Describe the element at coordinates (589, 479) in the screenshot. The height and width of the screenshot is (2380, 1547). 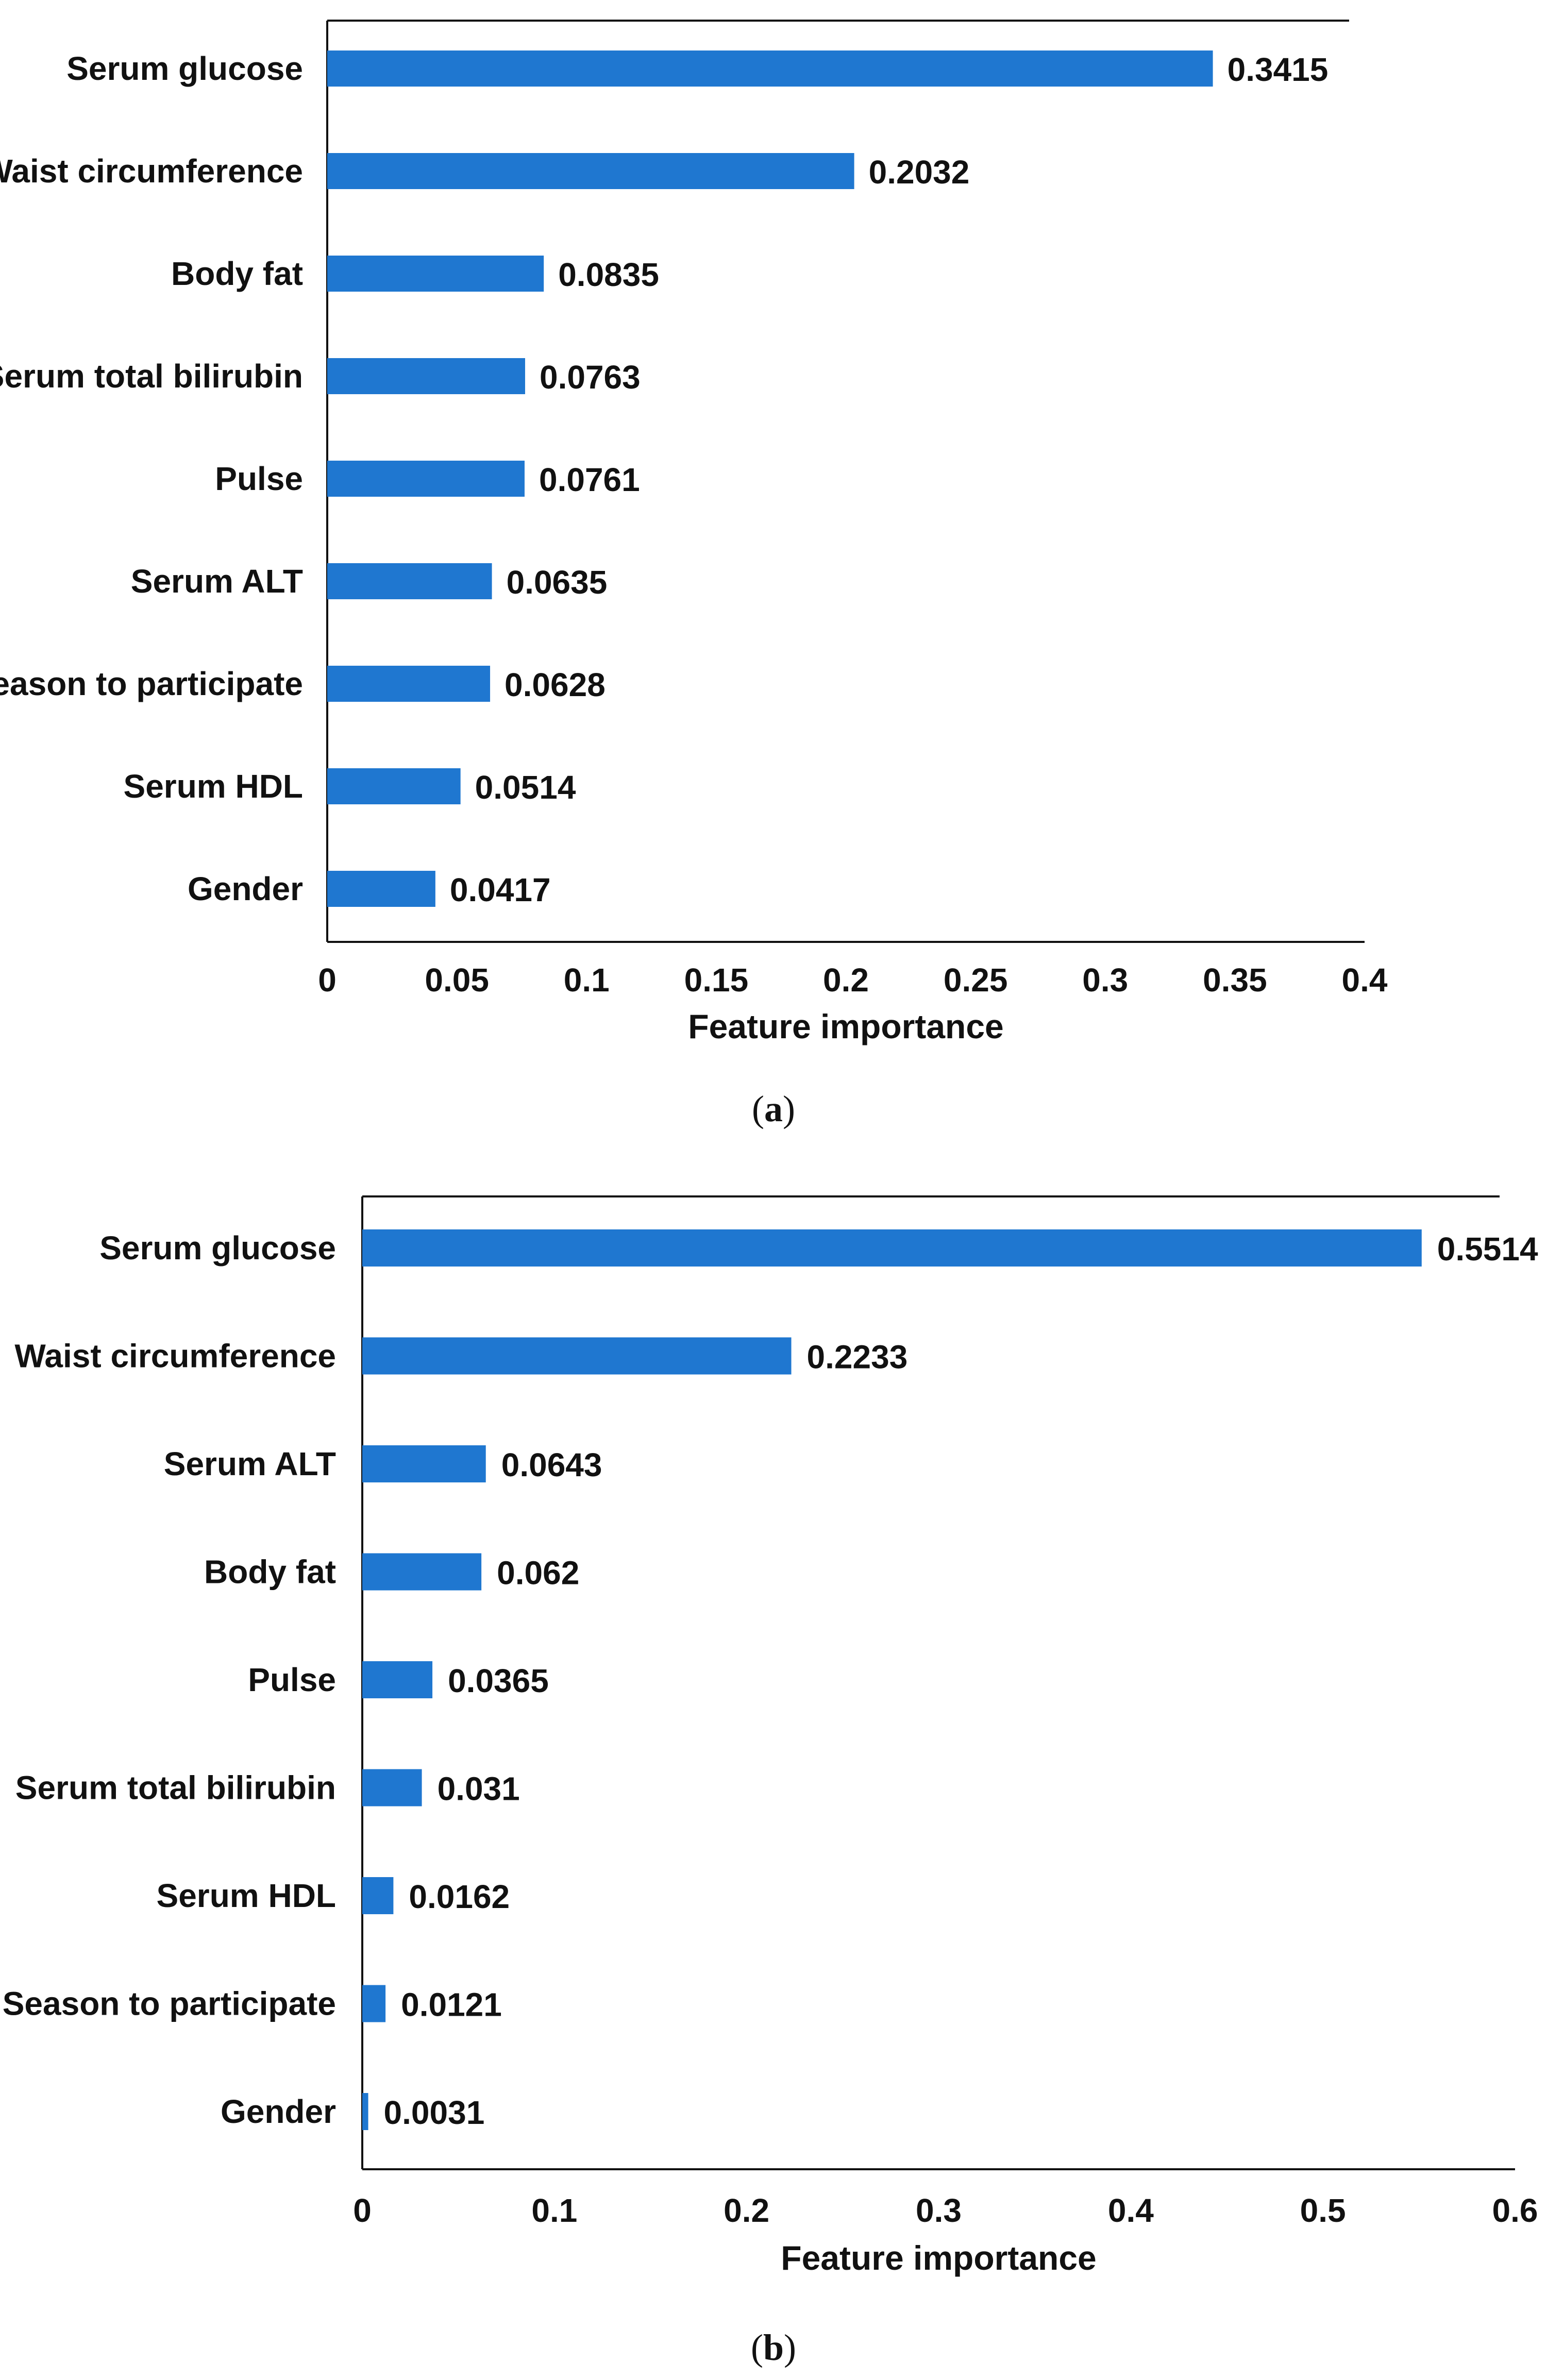
I see `value-label: 0.0761` at that location.